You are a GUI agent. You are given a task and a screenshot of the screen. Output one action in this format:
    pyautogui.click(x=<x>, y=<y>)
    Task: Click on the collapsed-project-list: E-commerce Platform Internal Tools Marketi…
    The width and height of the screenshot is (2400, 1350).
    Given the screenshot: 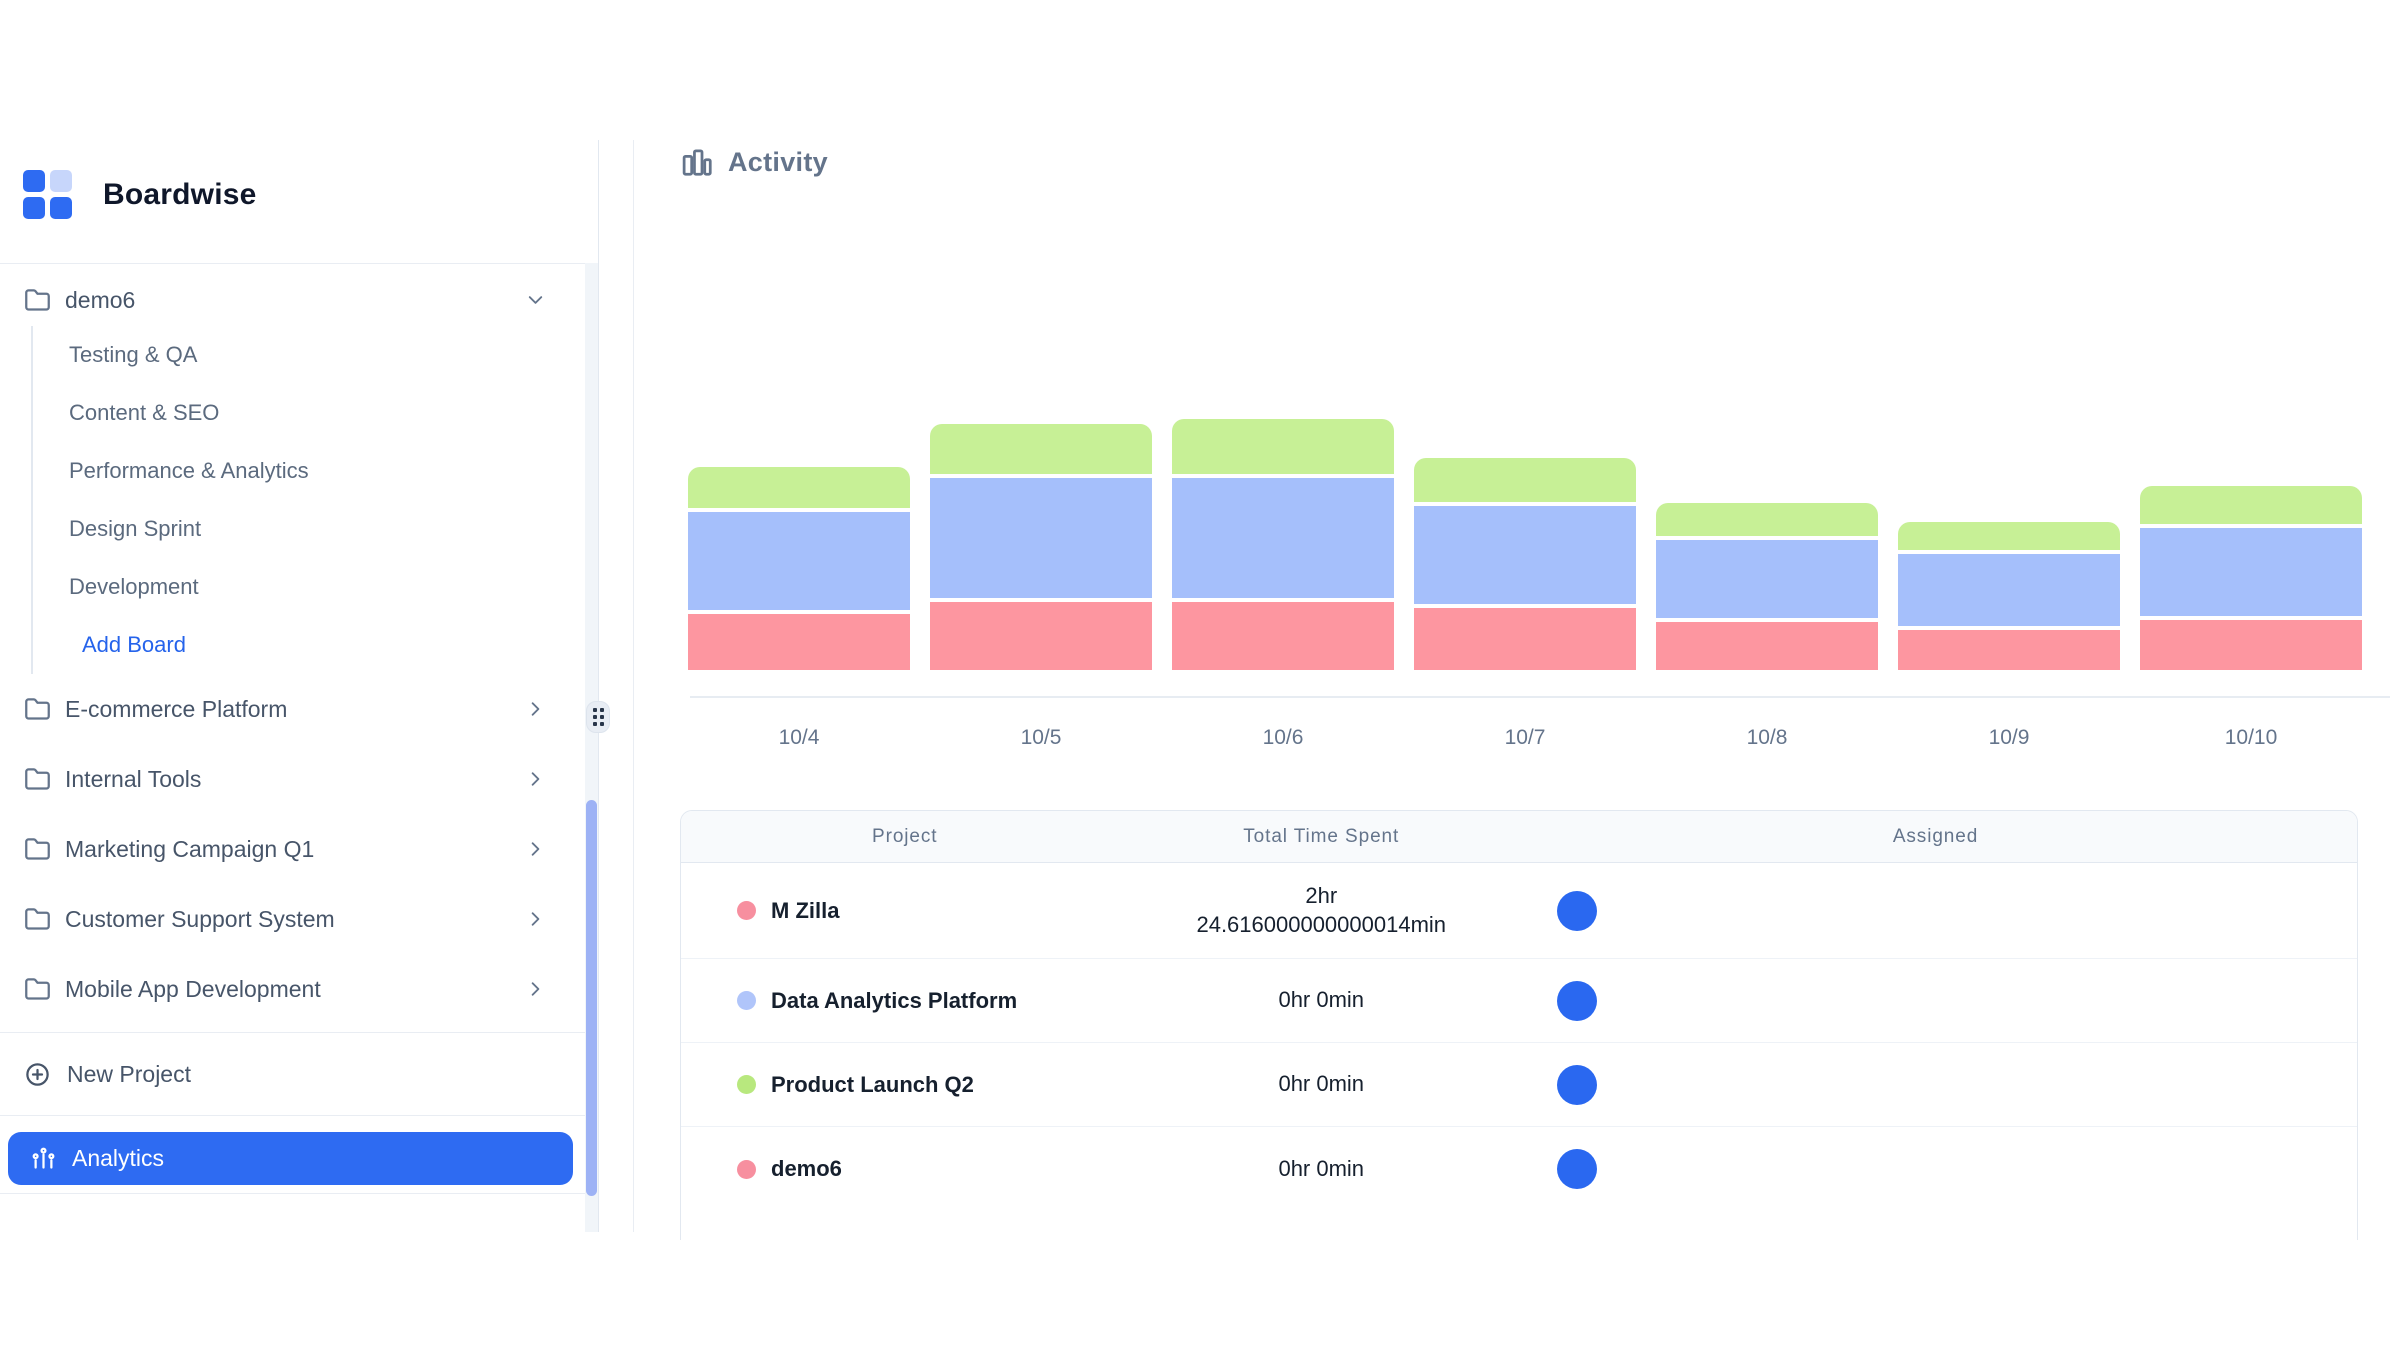 What is the action you would take?
    pyautogui.click(x=293, y=849)
    